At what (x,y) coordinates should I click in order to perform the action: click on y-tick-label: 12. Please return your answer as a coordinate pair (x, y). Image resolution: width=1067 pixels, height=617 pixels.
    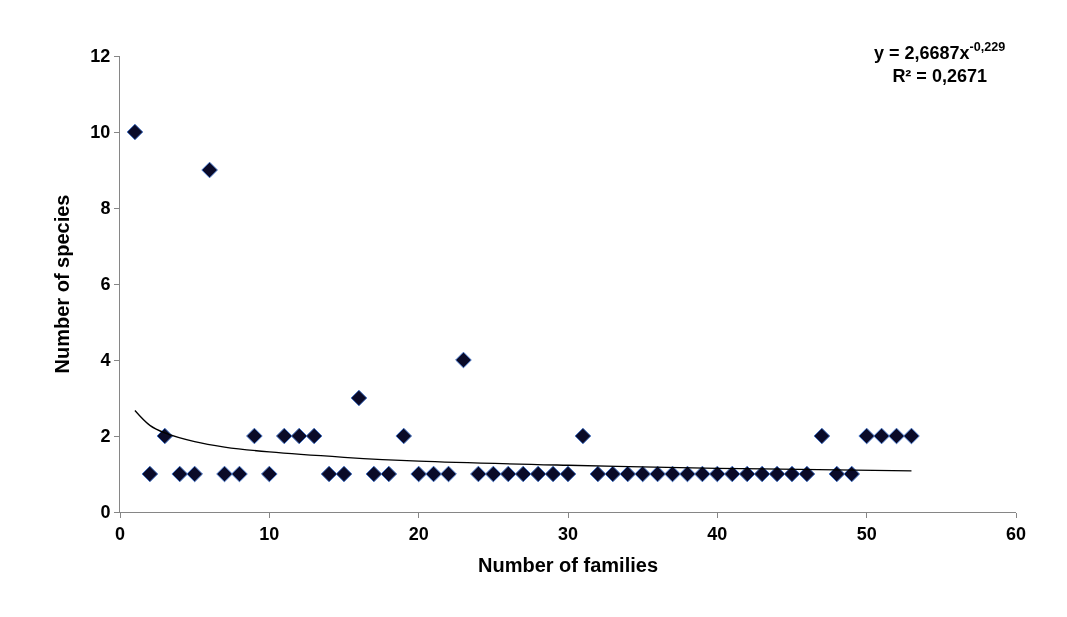
    Looking at the image, I should click on (100, 56).